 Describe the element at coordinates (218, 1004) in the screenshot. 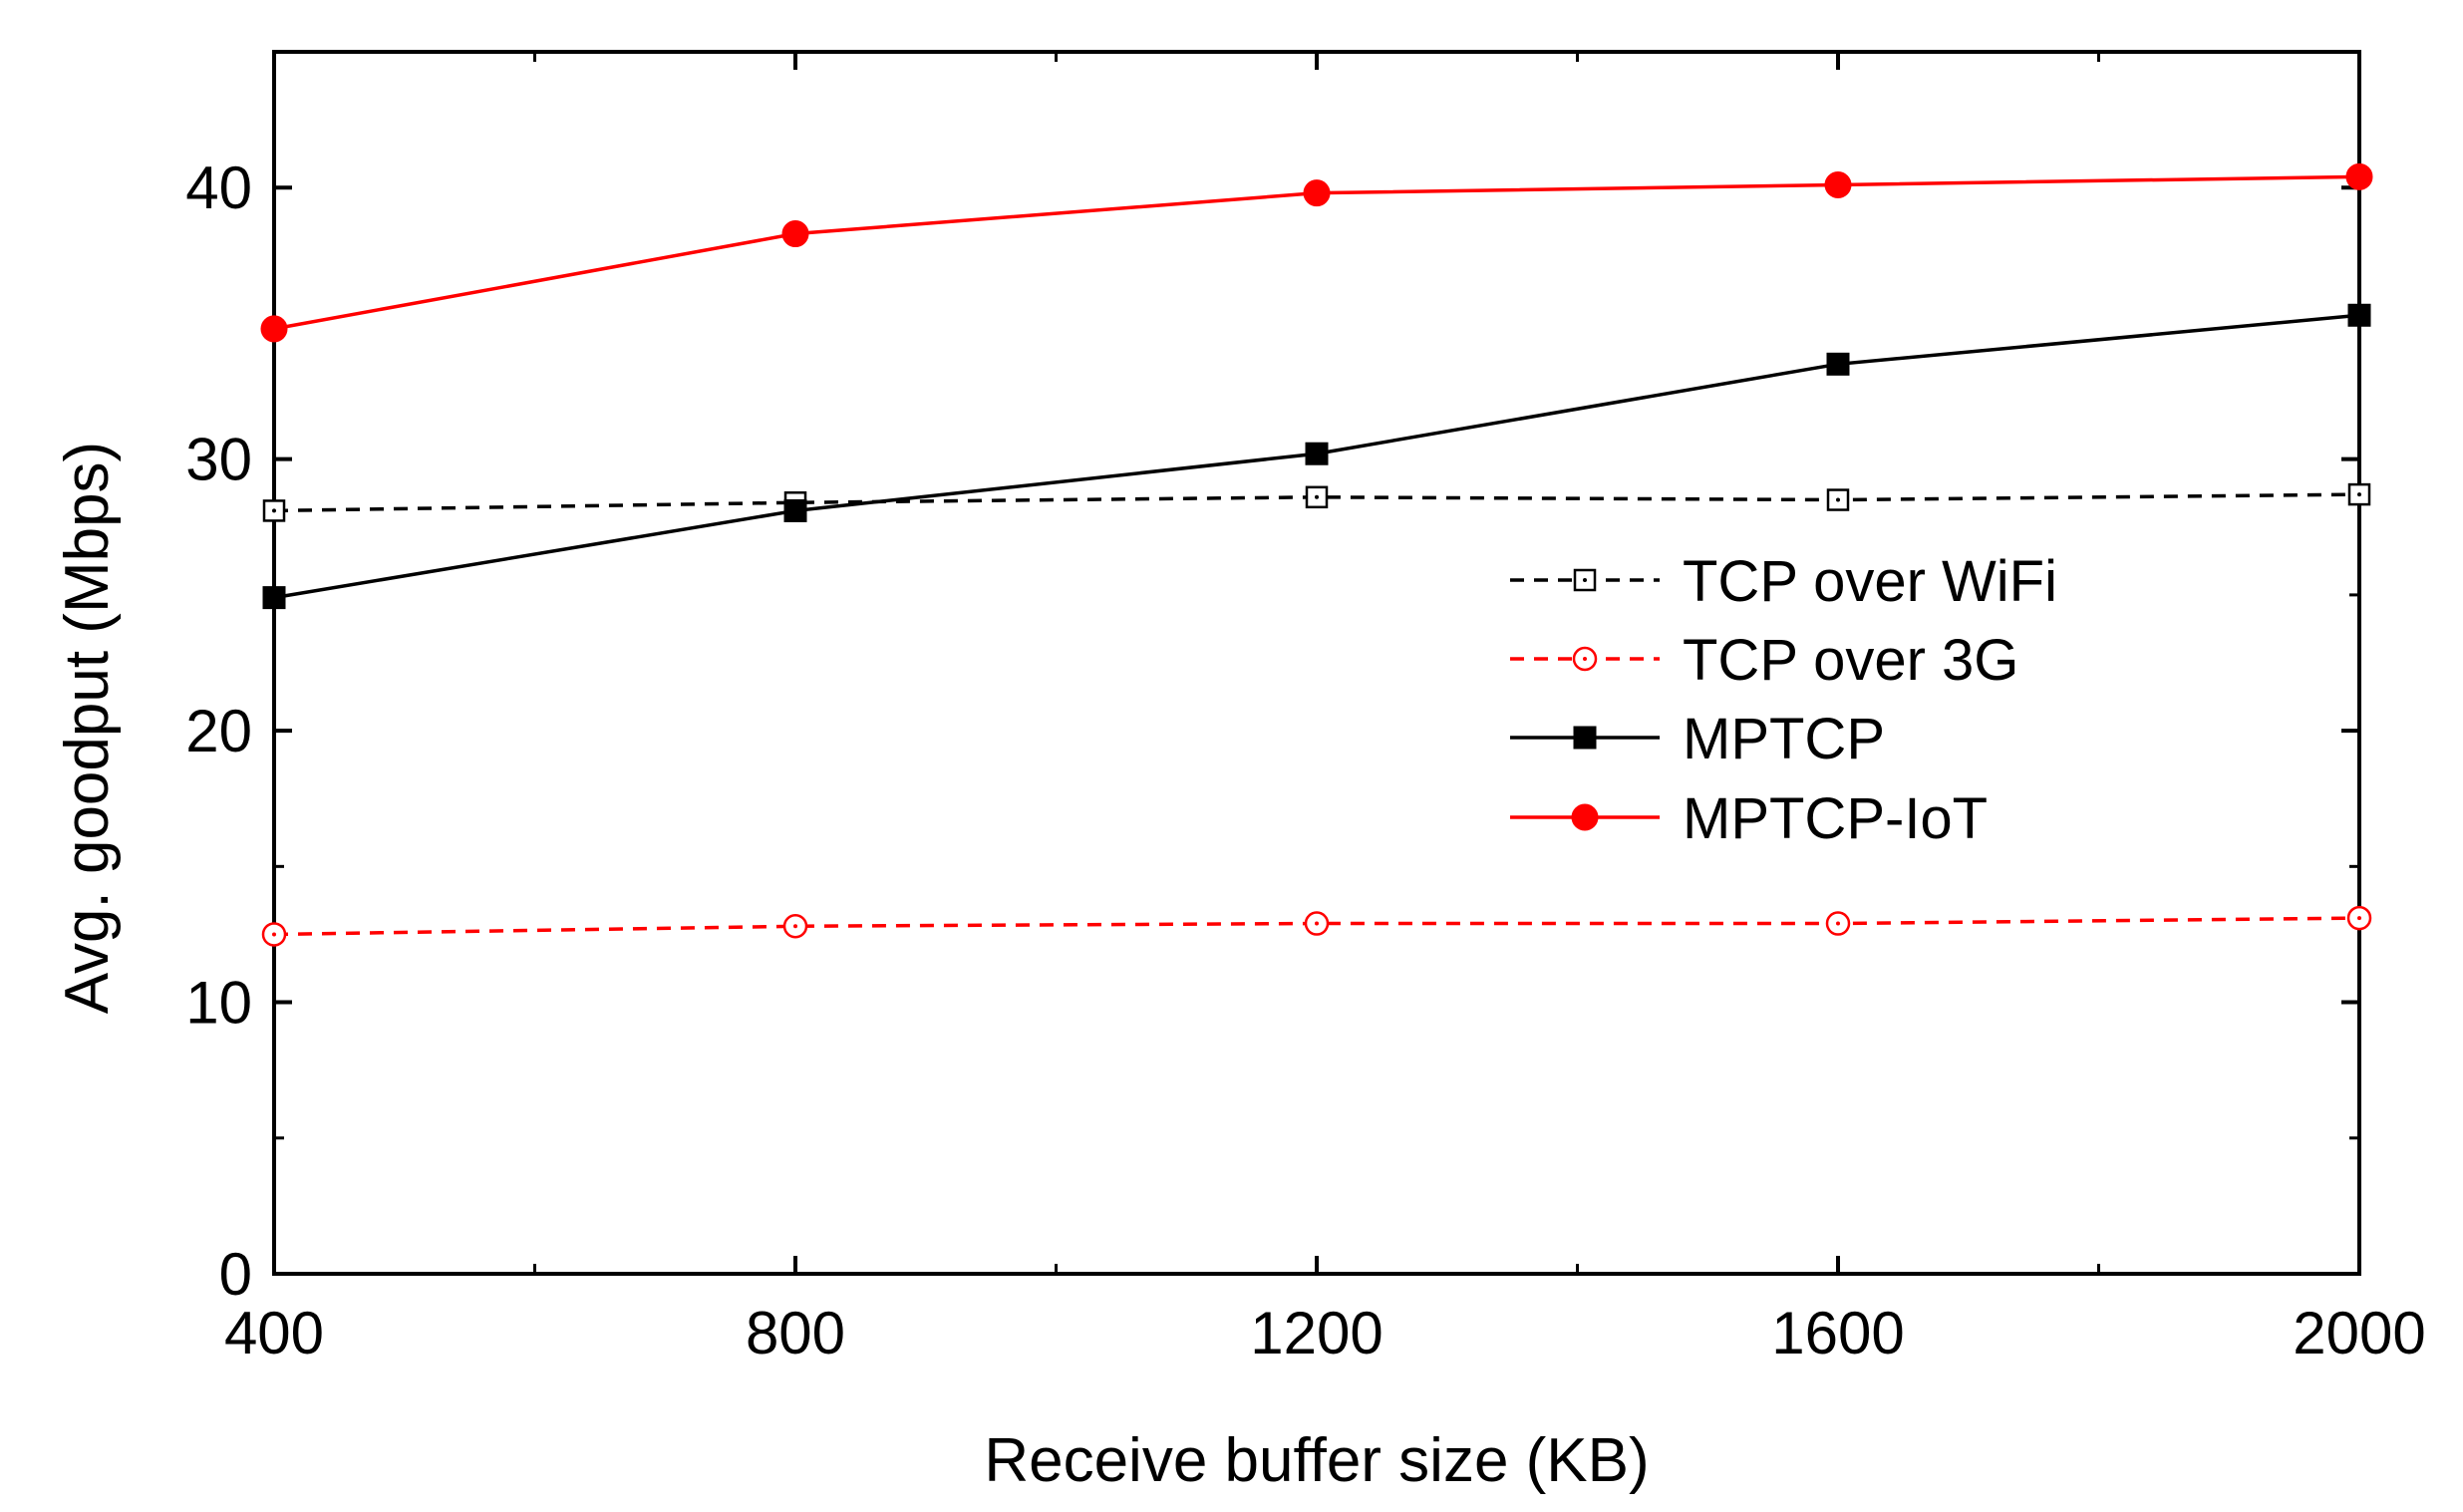

I see `y-tick-label: 10` at that location.